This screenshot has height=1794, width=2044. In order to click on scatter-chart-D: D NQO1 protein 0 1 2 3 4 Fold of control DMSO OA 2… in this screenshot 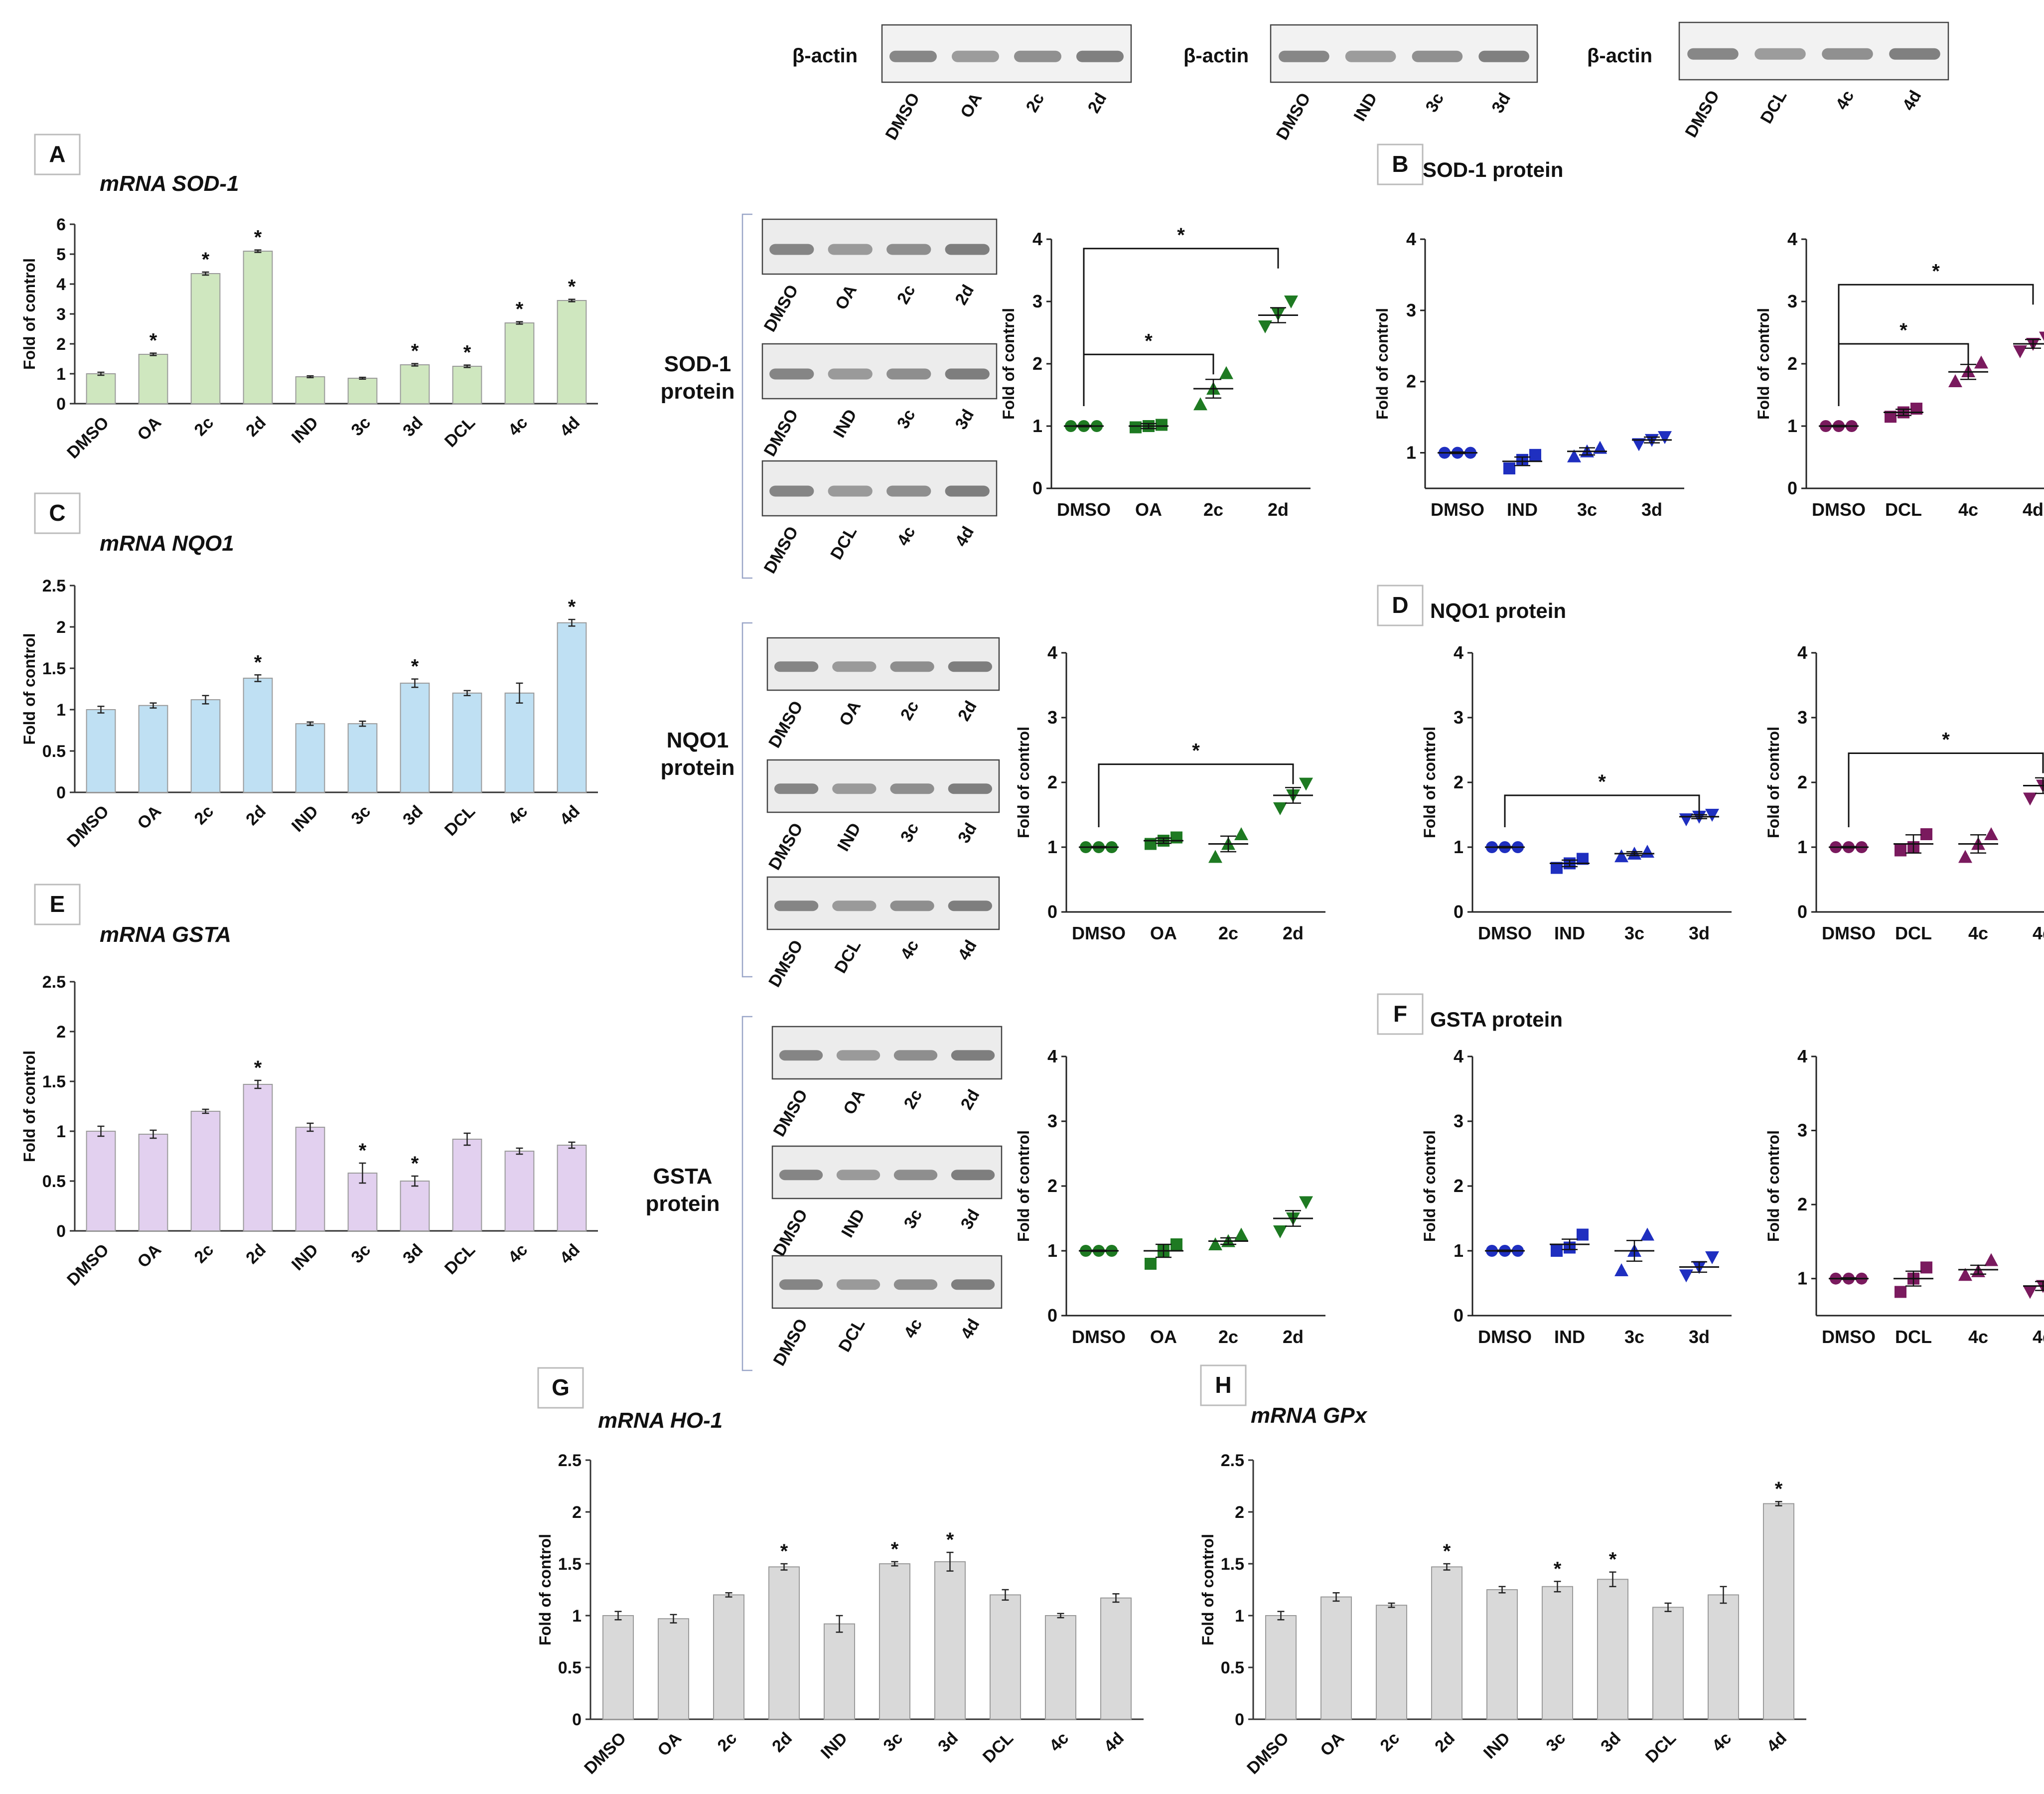, I will do `click(1529, 764)`.